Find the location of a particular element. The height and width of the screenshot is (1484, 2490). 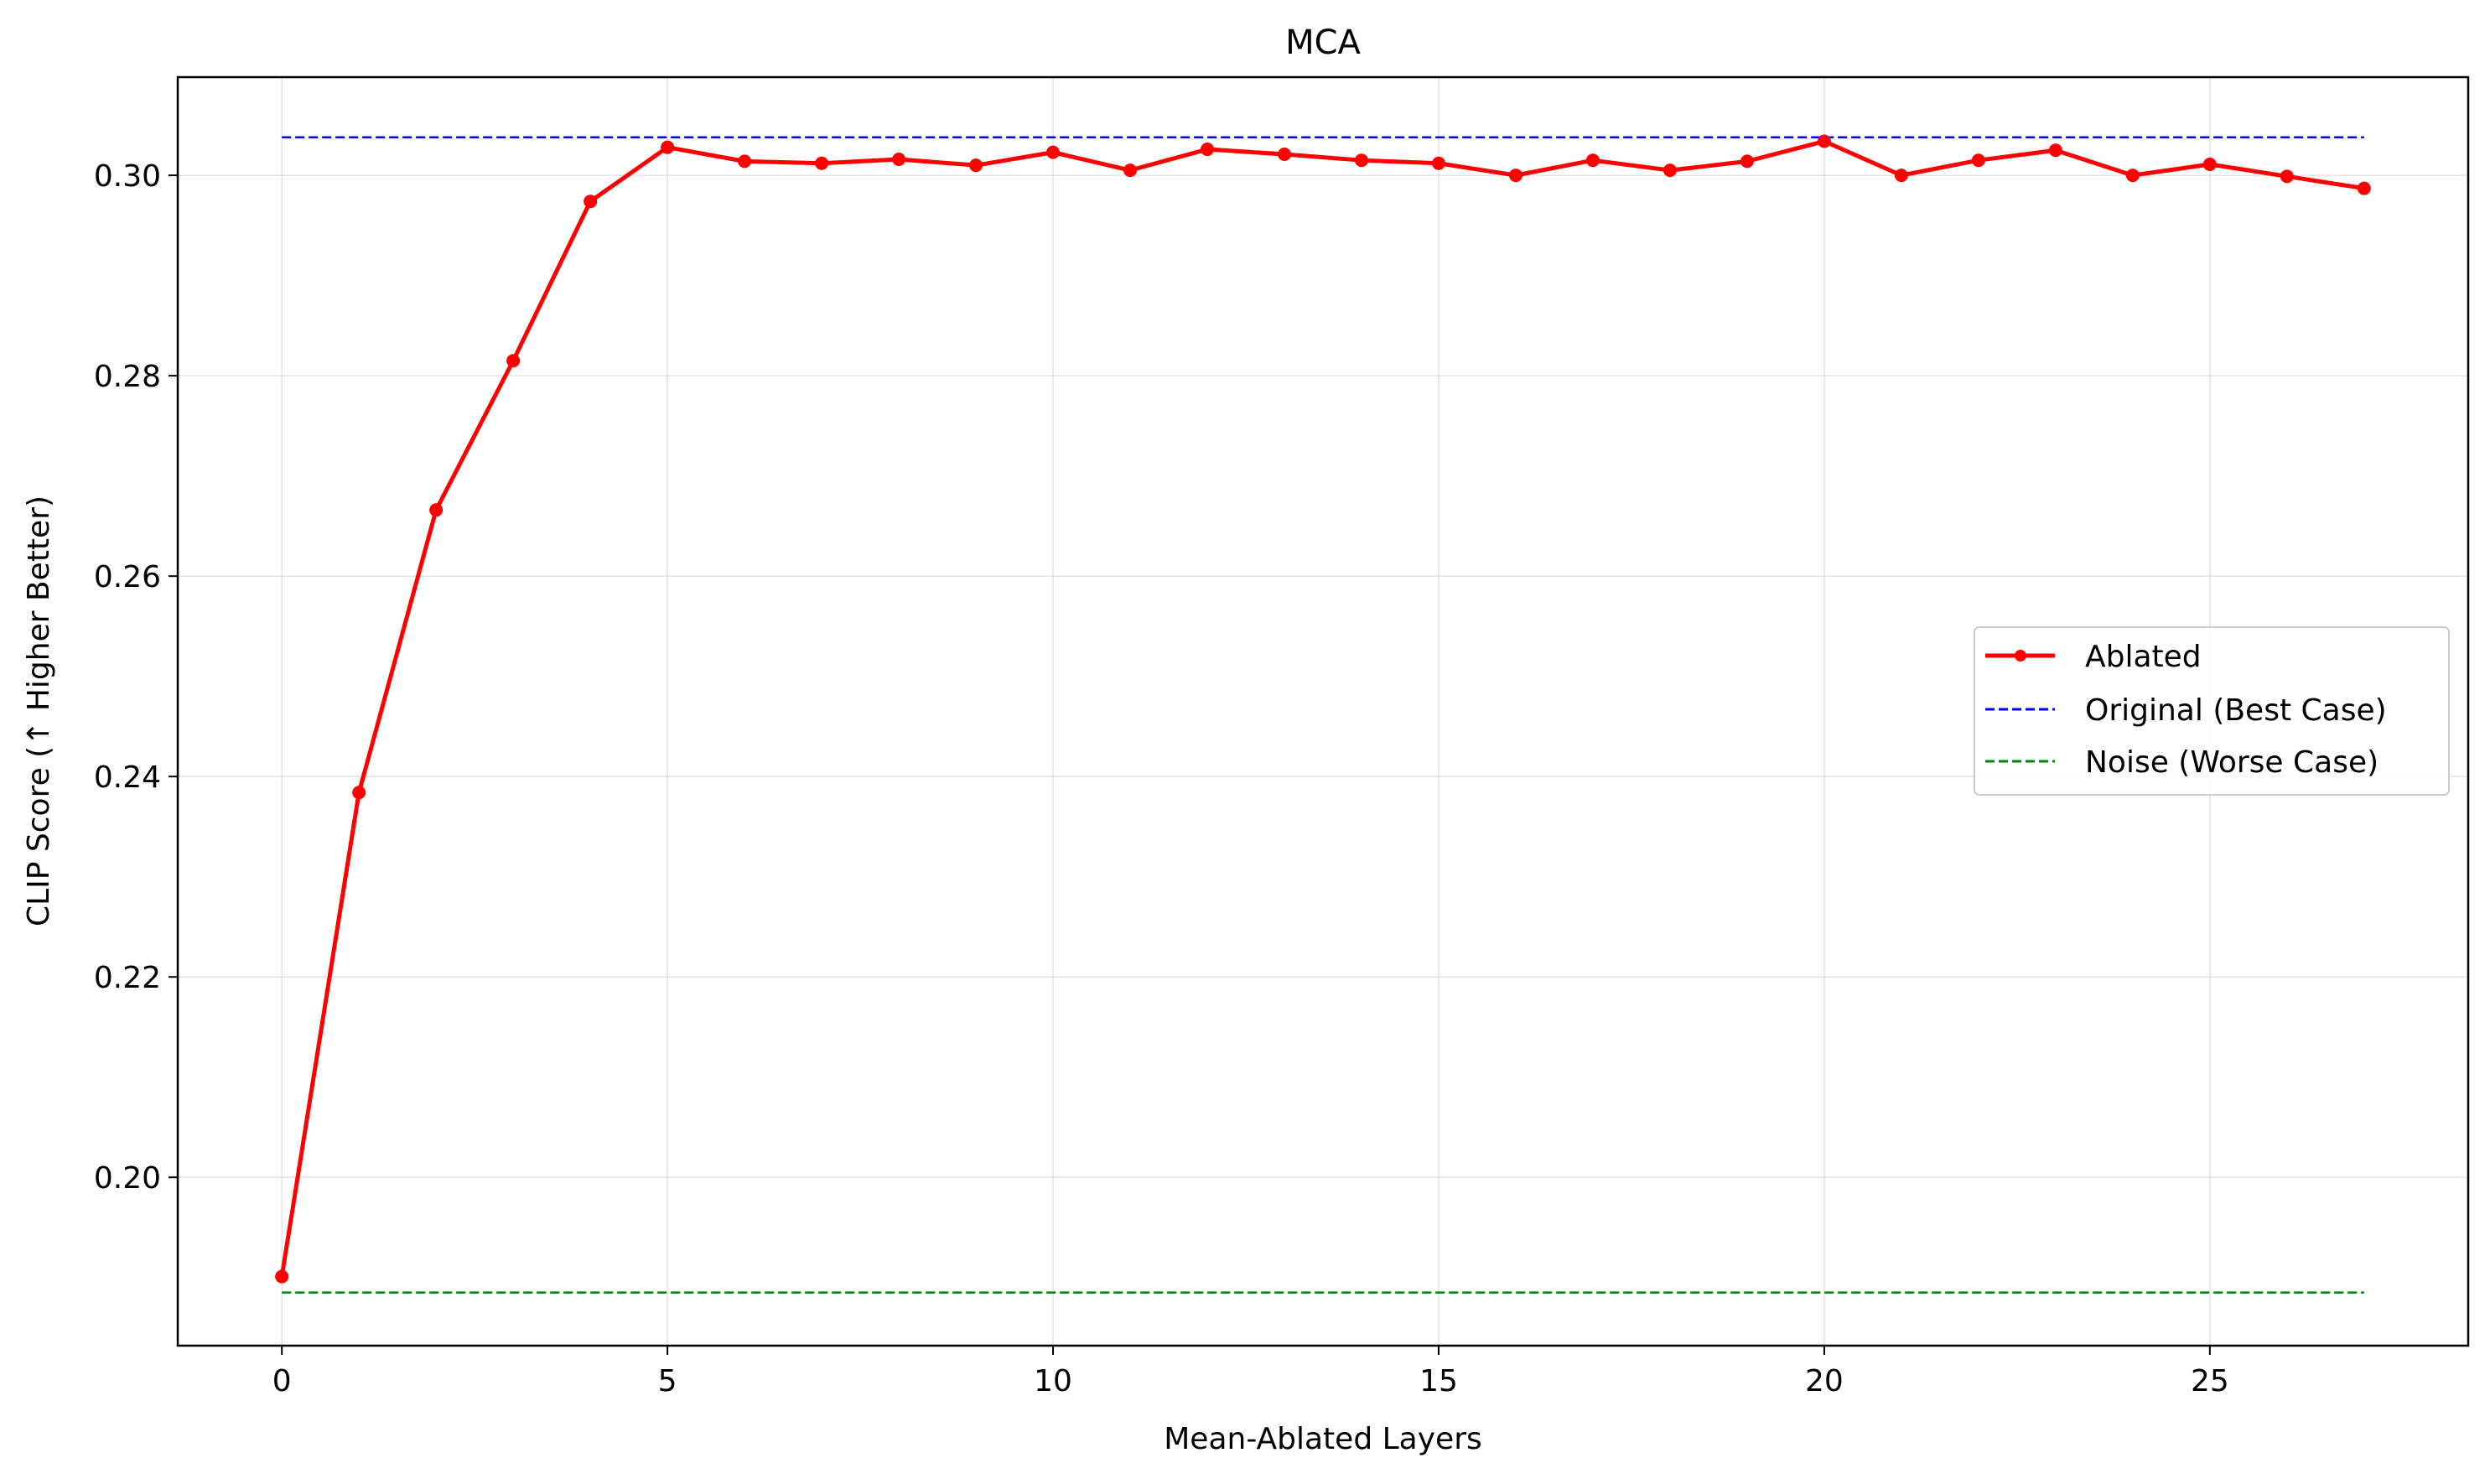

chart-title: MCA is located at coordinates (1323, 42).